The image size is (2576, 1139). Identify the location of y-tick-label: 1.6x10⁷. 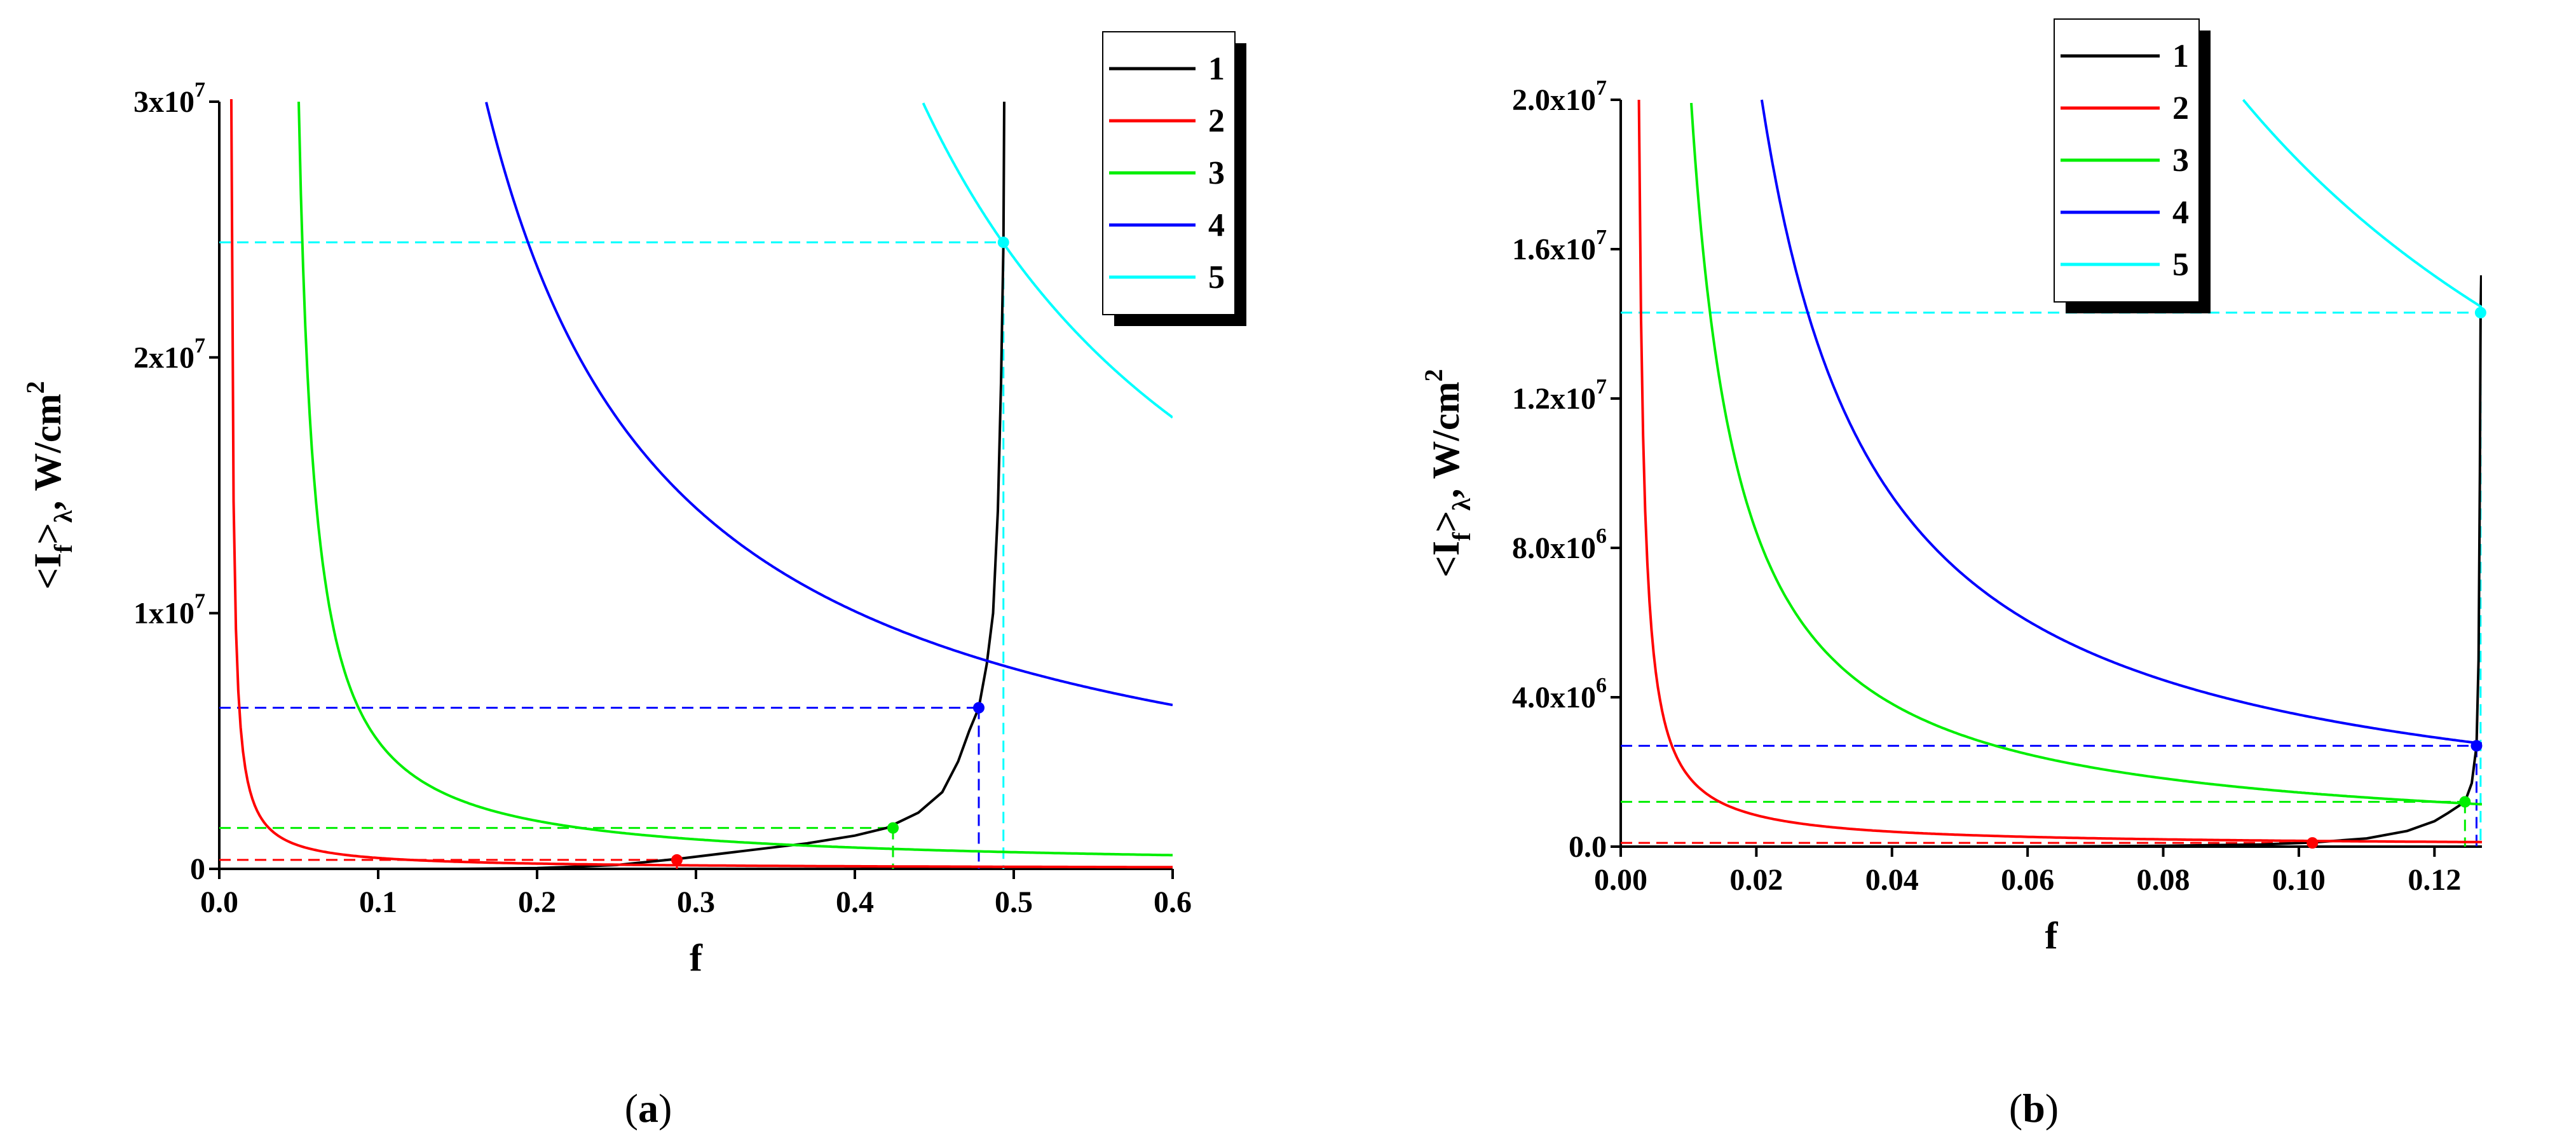
(1559, 246).